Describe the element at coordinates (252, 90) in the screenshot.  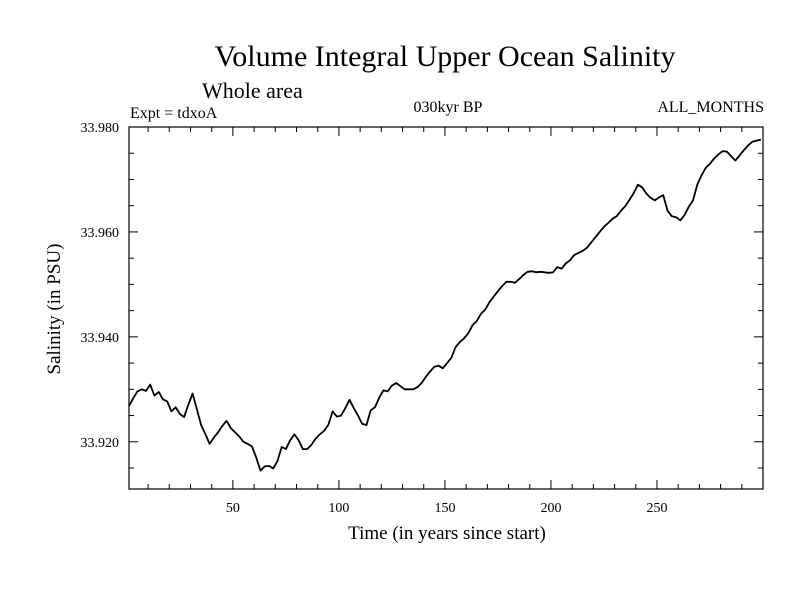
I see `chart-subtitle: Whole area` at that location.